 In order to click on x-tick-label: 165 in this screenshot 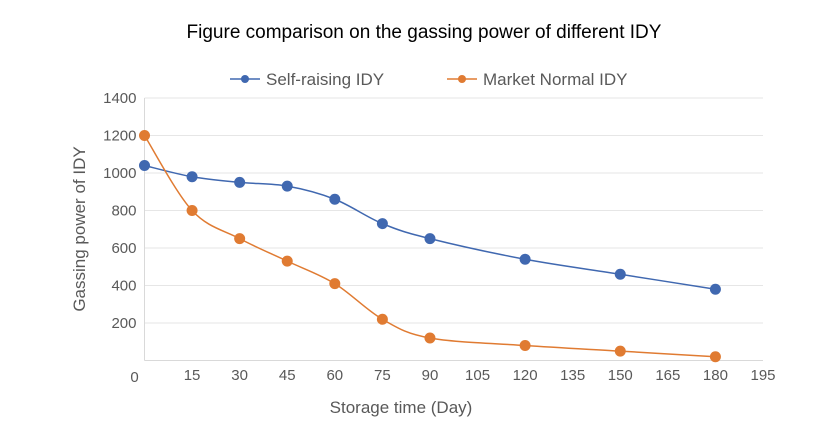, I will do `click(667, 375)`.